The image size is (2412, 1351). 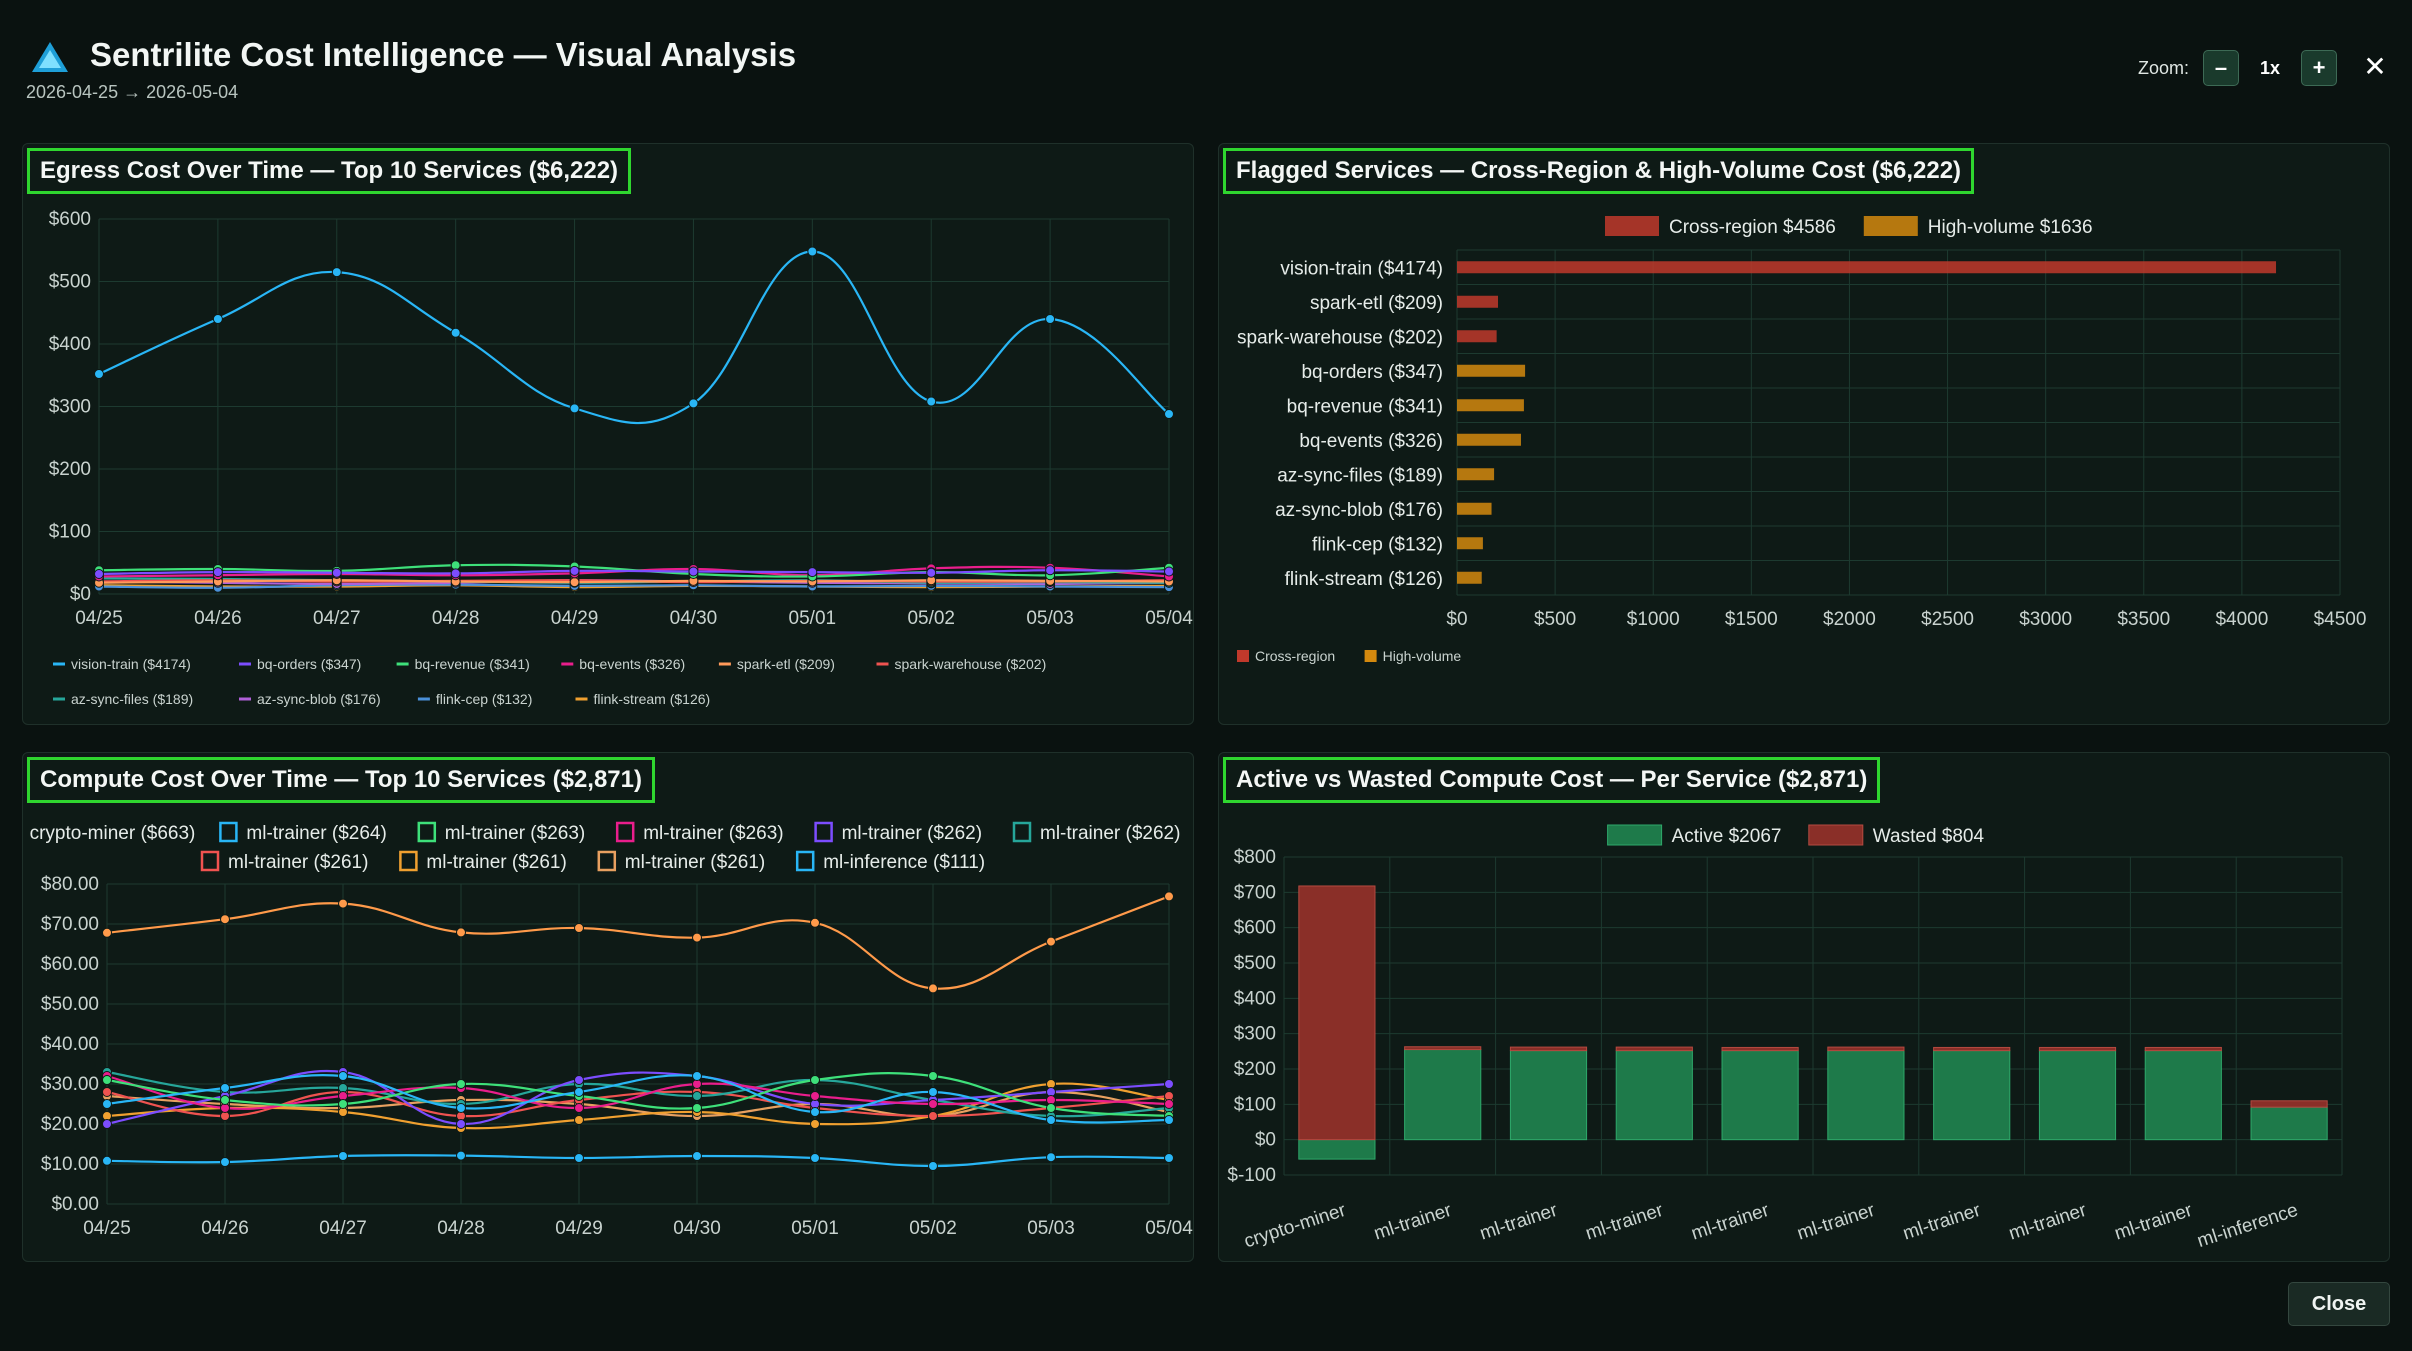 What do you see at coordinates (1555, 619) in the screenshot?
I see `x-tick-label: $500` at bounding box center [1555, 619].